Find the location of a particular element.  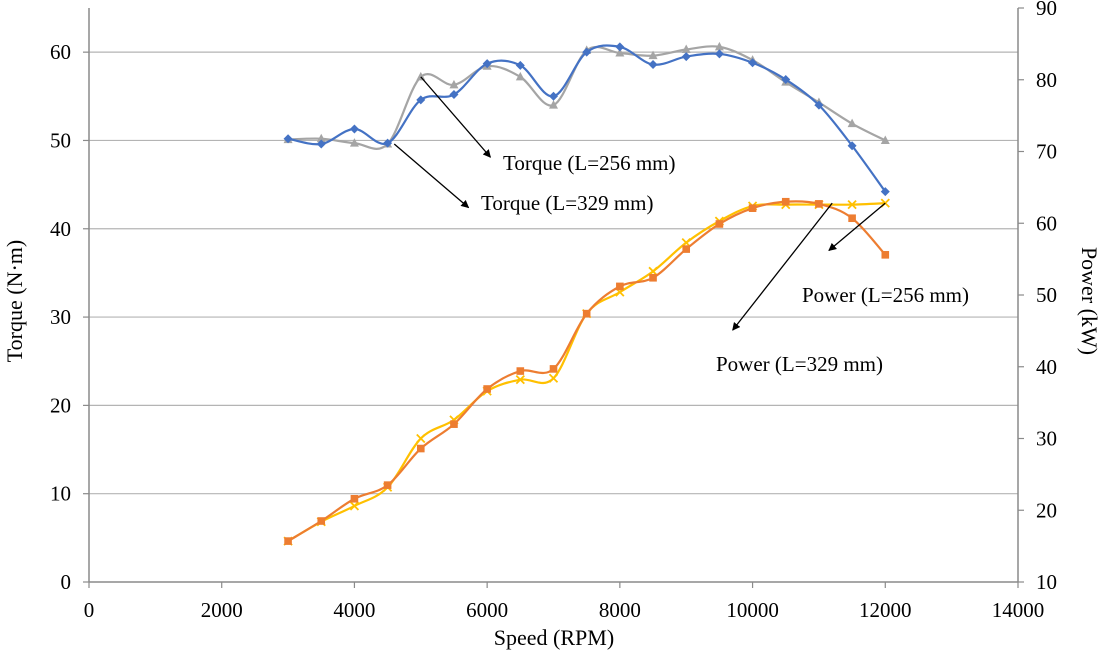

annotation-arrow-torque-l-256-mm is located at coordinates (455, 117).